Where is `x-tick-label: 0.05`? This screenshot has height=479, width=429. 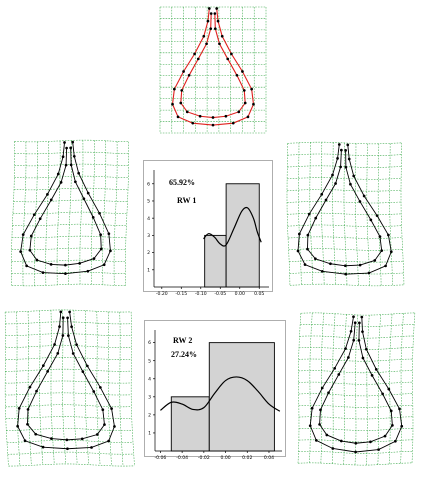 x-tick-label: 0.05 is located at coordinates (259, 294).